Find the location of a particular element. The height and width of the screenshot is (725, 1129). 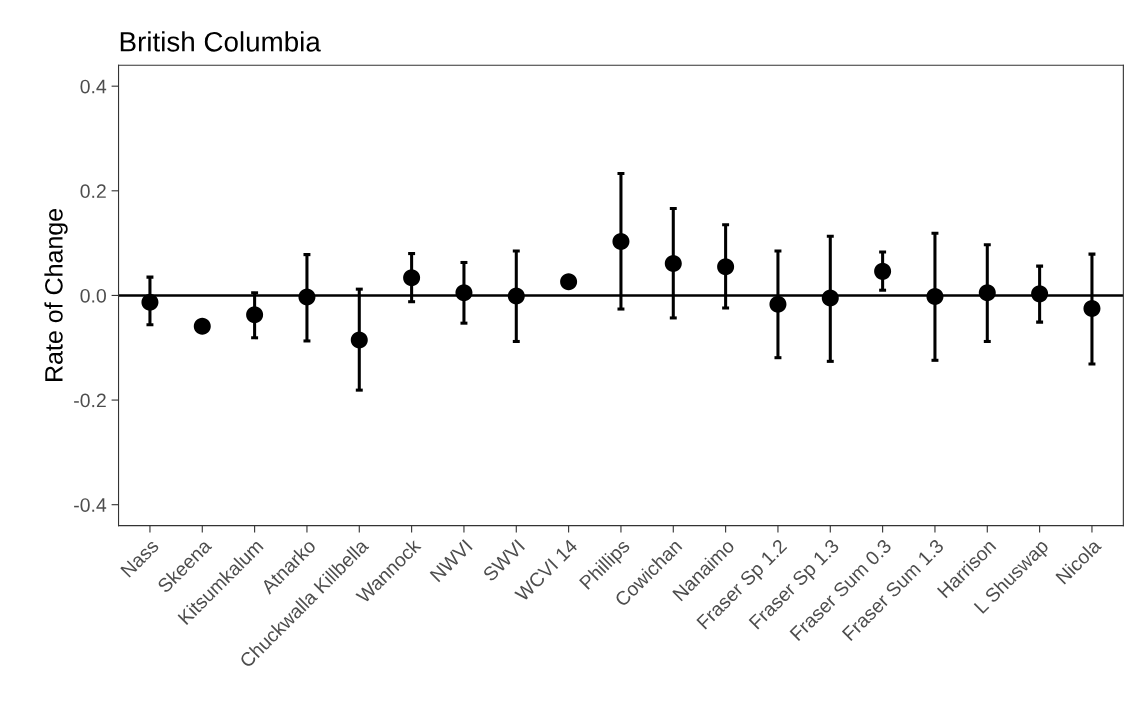

y-tick-label: 0.0 is located at coordinates (93, 295).